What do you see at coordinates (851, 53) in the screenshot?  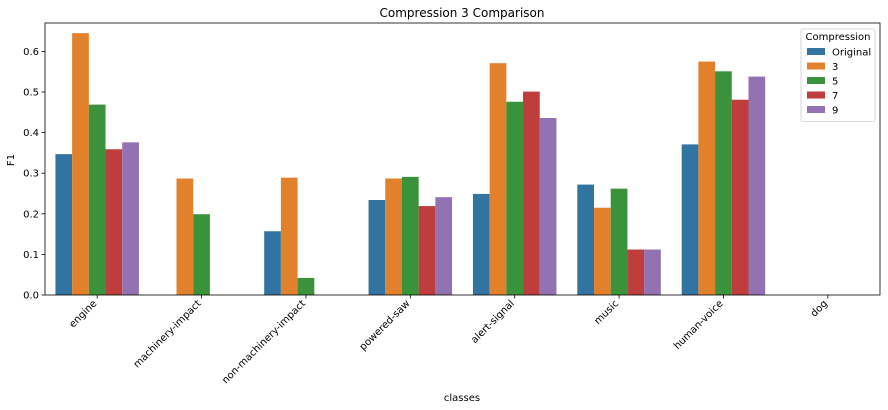 I see `legend-label: Original` at bounding box center [851, 53].